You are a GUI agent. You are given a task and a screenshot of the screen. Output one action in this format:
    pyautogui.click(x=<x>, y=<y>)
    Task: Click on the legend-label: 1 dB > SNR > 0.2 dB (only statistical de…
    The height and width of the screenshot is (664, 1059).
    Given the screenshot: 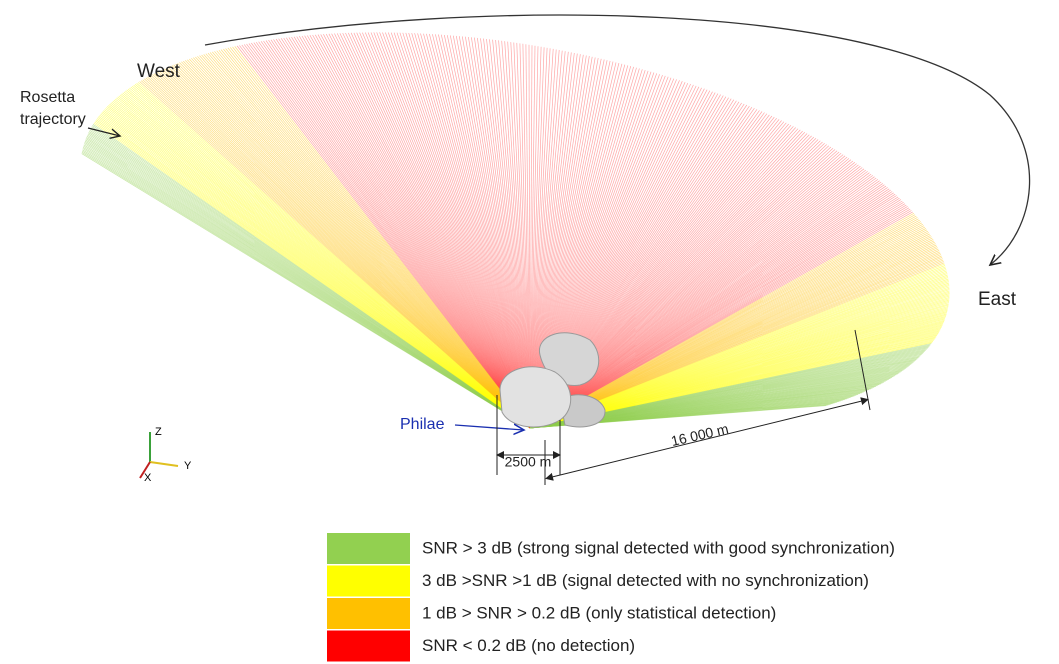 What is the action you would take?
    pyautogui.click(x=599, y=612)
    